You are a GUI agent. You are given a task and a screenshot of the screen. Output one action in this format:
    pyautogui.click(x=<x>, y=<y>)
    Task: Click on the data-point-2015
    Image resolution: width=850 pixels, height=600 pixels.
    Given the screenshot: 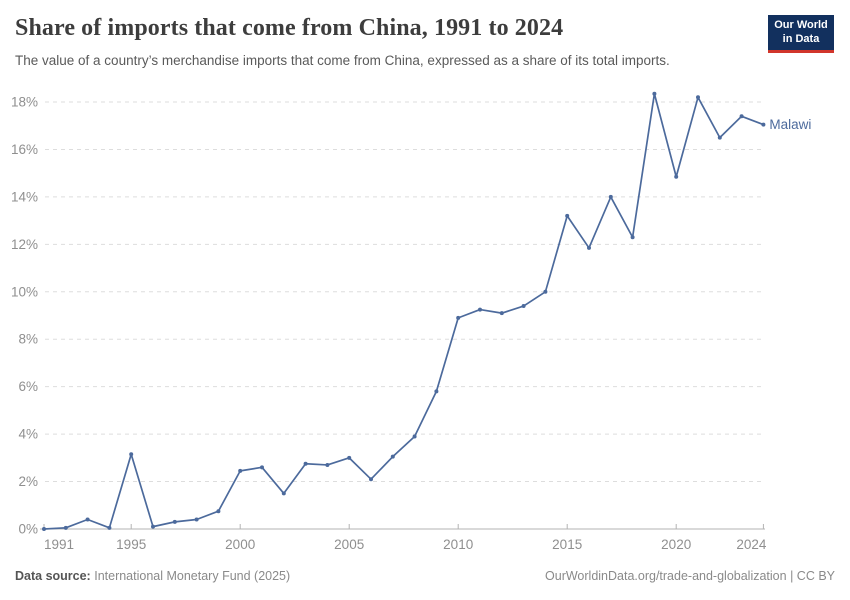 What is the action you would take?
    pyautogui.click(x=567, y=215)
    